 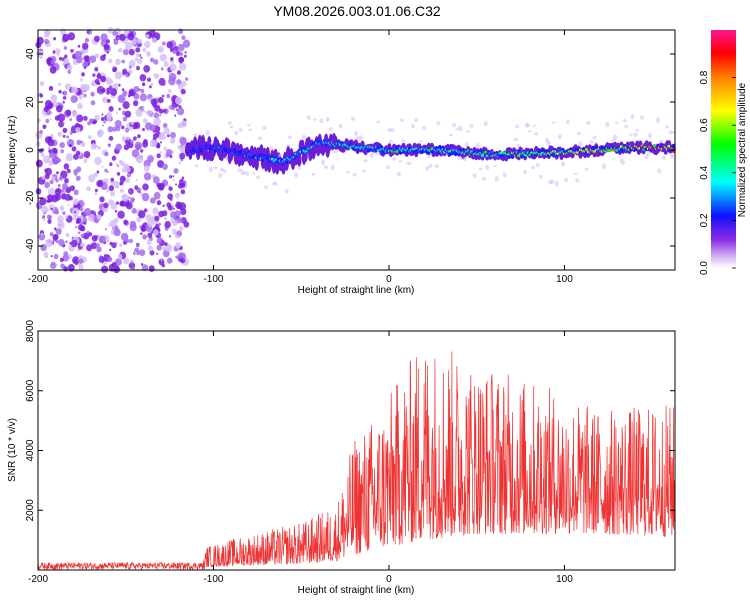 I want to click on y-tick-label: 2000, so click(x=30, y=510).